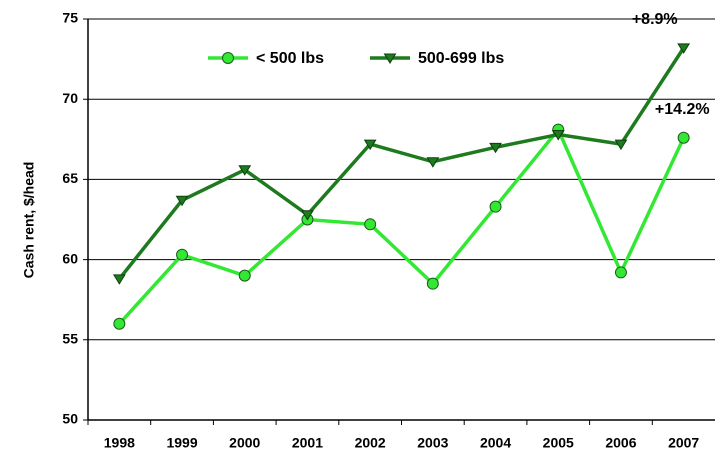 The width and height of the screenshot is (719, 457). What do you see at coordinates (70, 98) in the screenshot?
I see `y-tick-label: 70` at bounding box center [70, 98].